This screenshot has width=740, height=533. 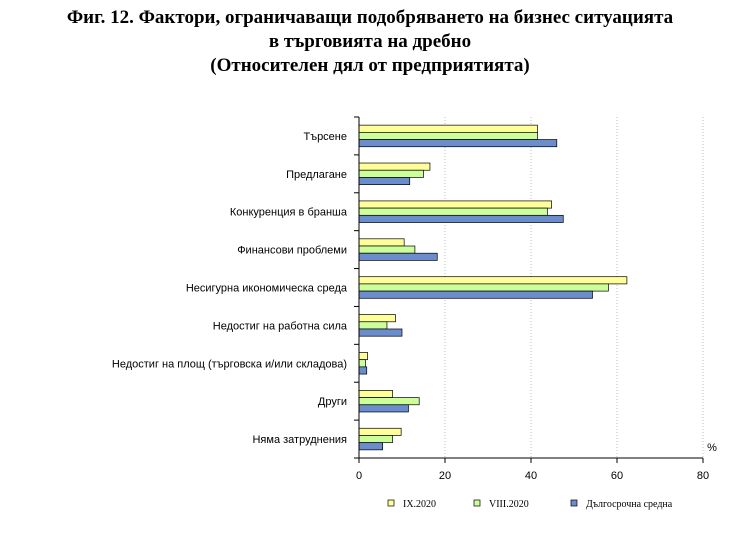 I want to click on x-tick-label: 0, so click(x=359, y=476).